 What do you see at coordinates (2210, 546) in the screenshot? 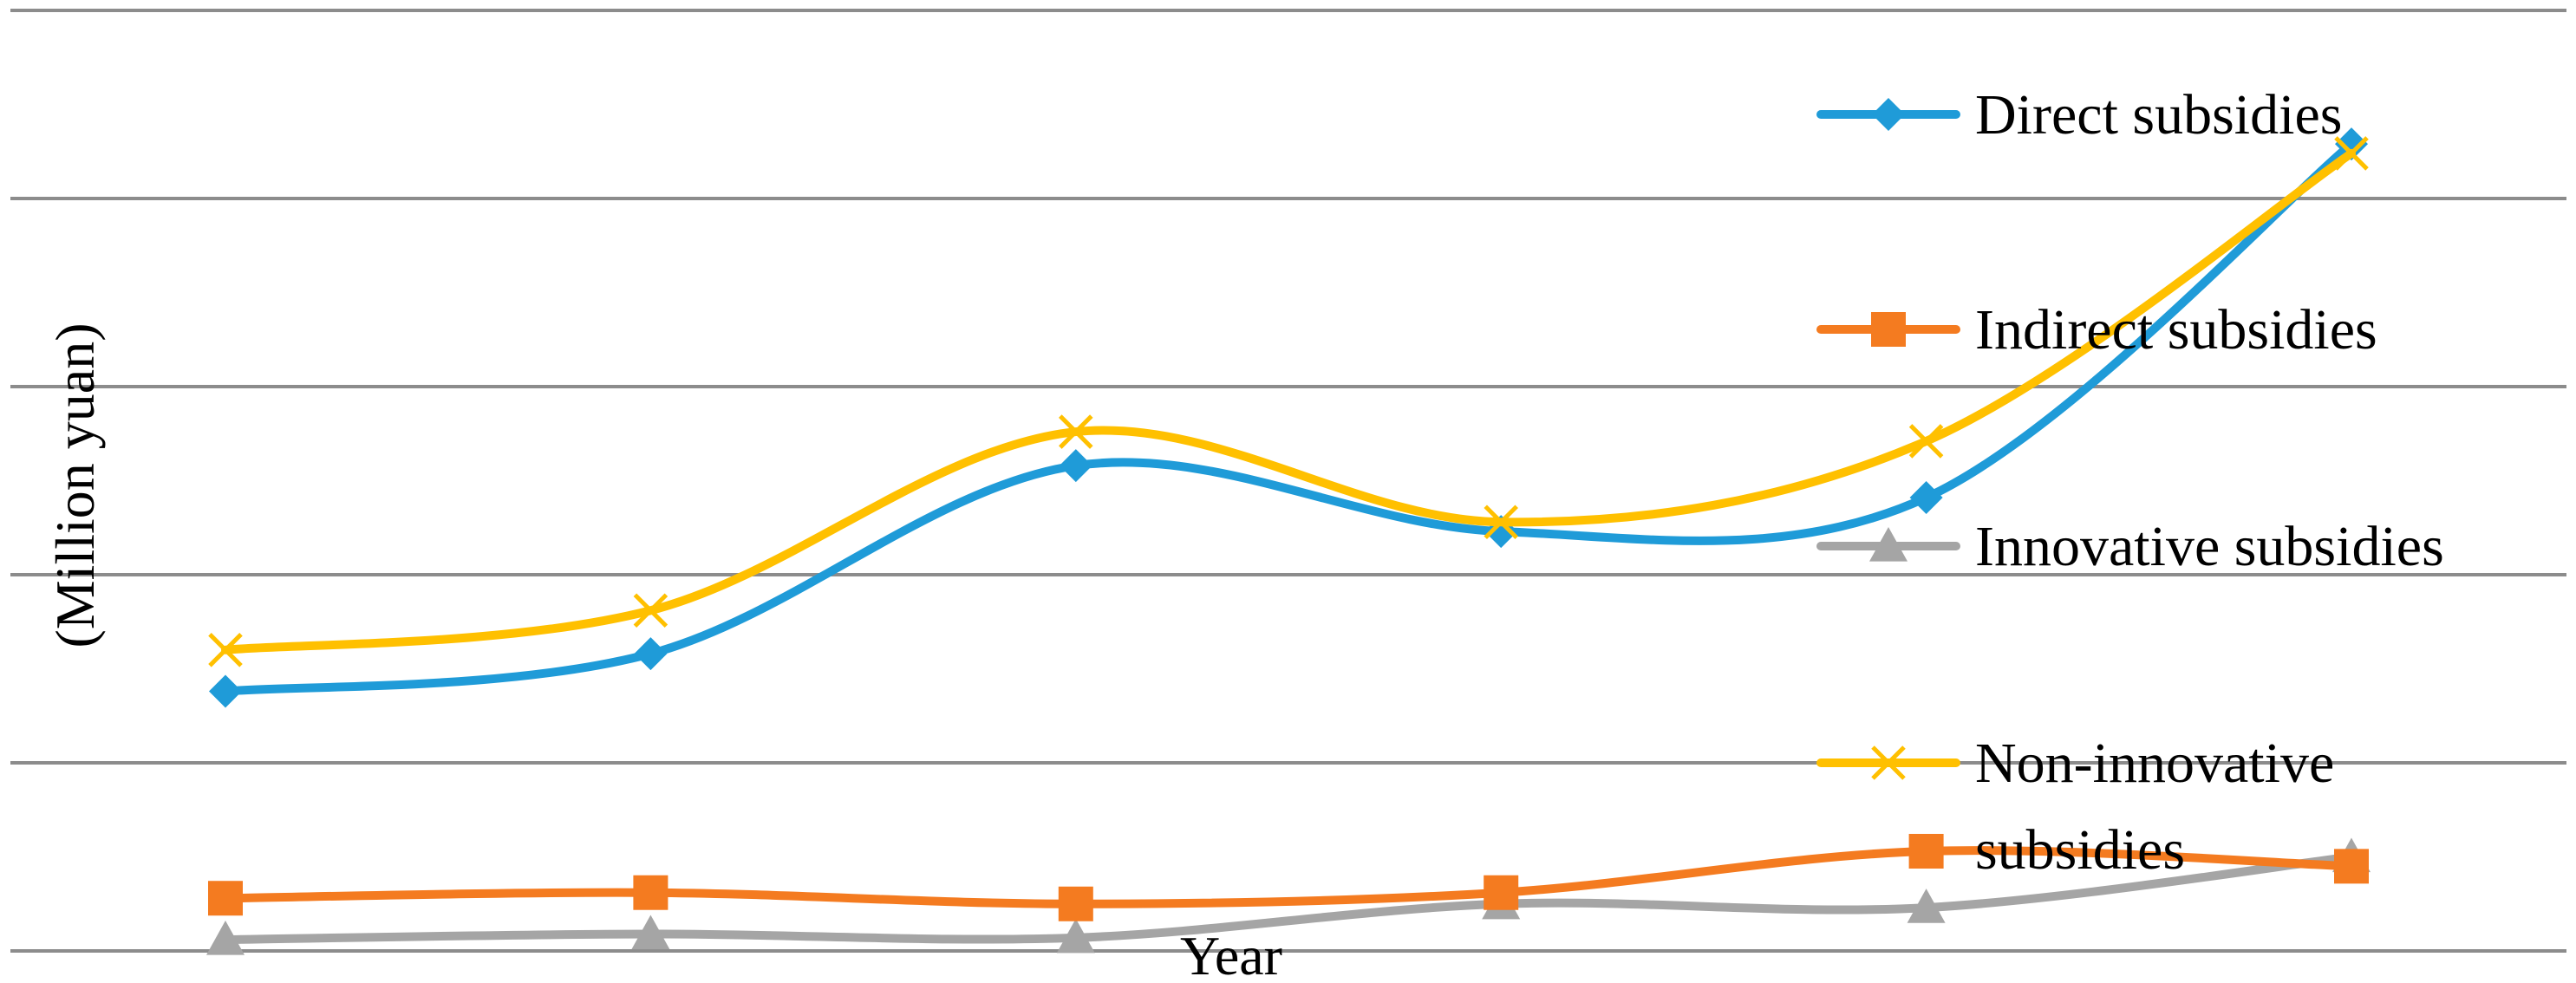
I see `legend-label-innovative-subsidies: Innovative subsidies` at bounding box center [2210, 546].